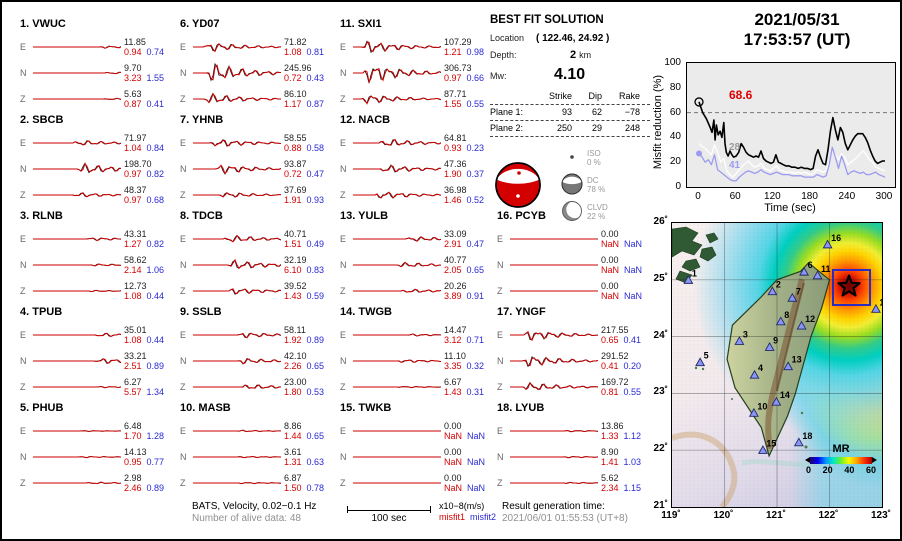  I want to click on misfit1-value: NaN, so click(453, 436).